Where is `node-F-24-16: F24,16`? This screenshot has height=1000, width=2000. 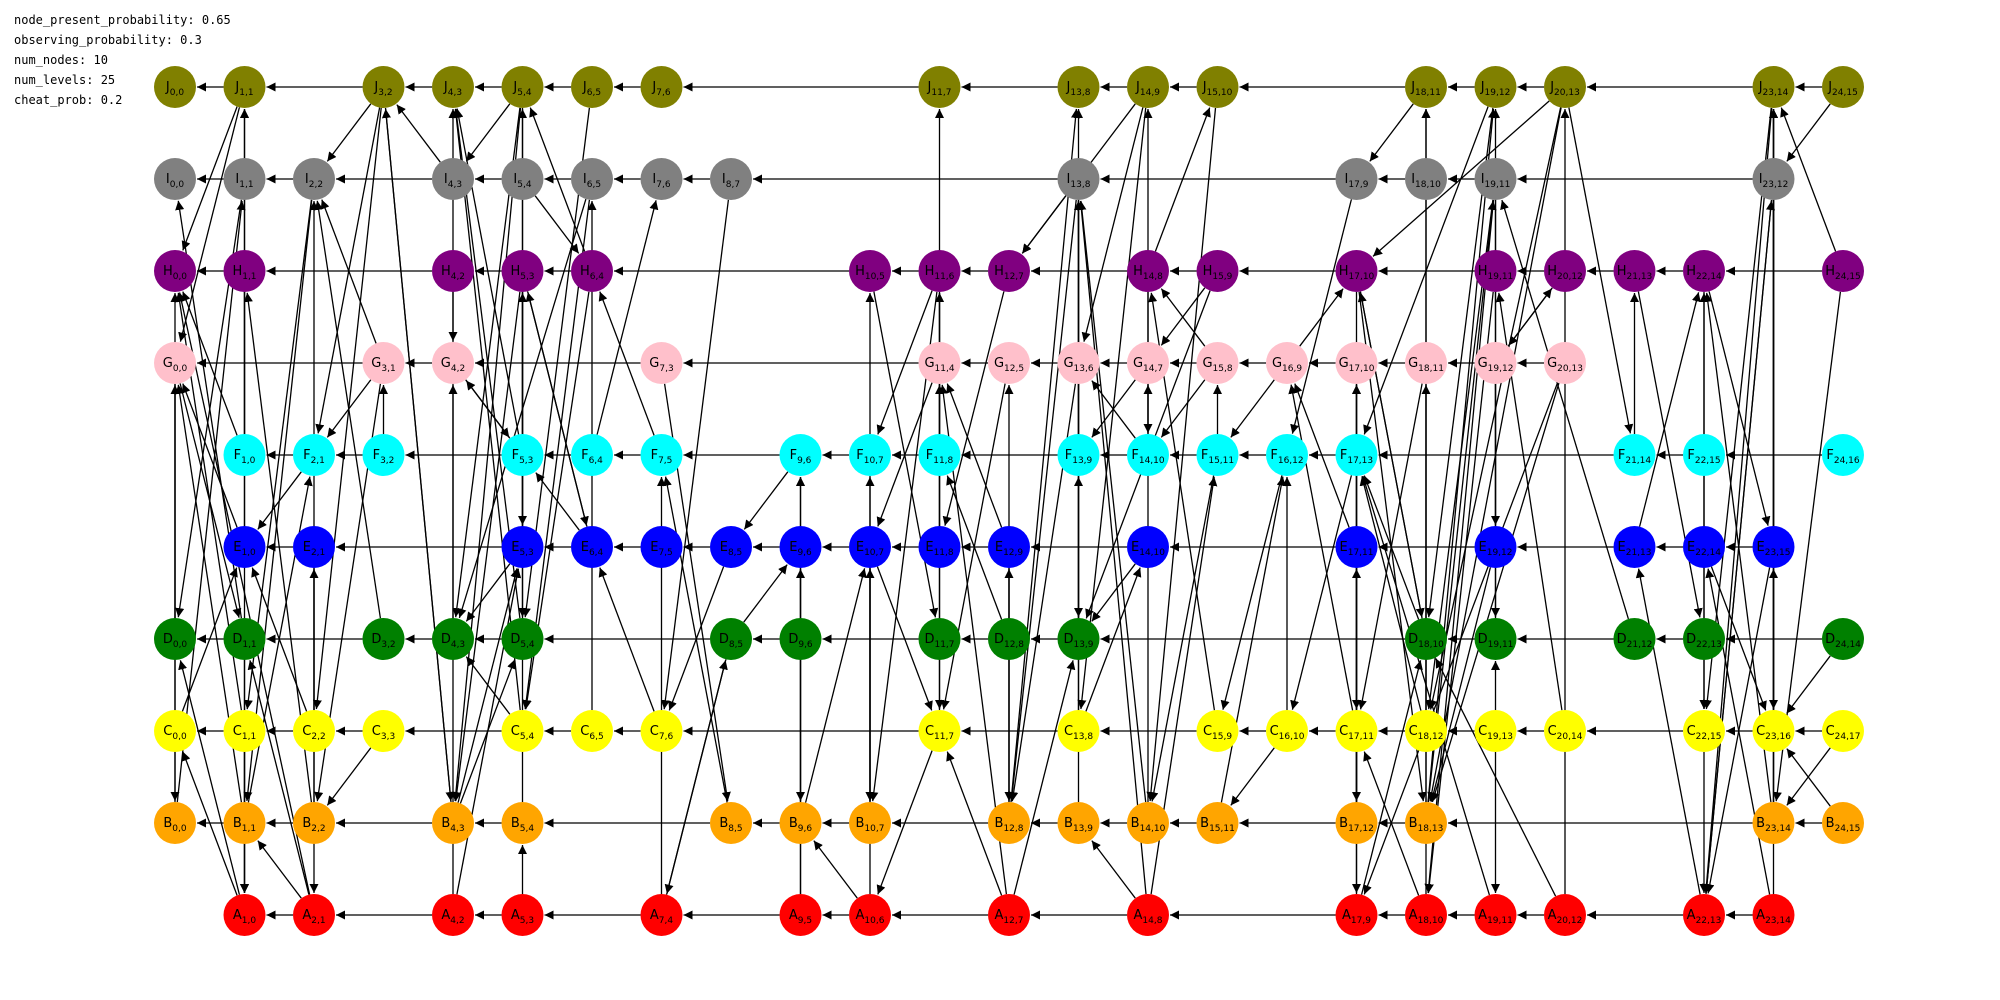 node-F-24-16: F24,16 is located at coordinates (1843, 455).